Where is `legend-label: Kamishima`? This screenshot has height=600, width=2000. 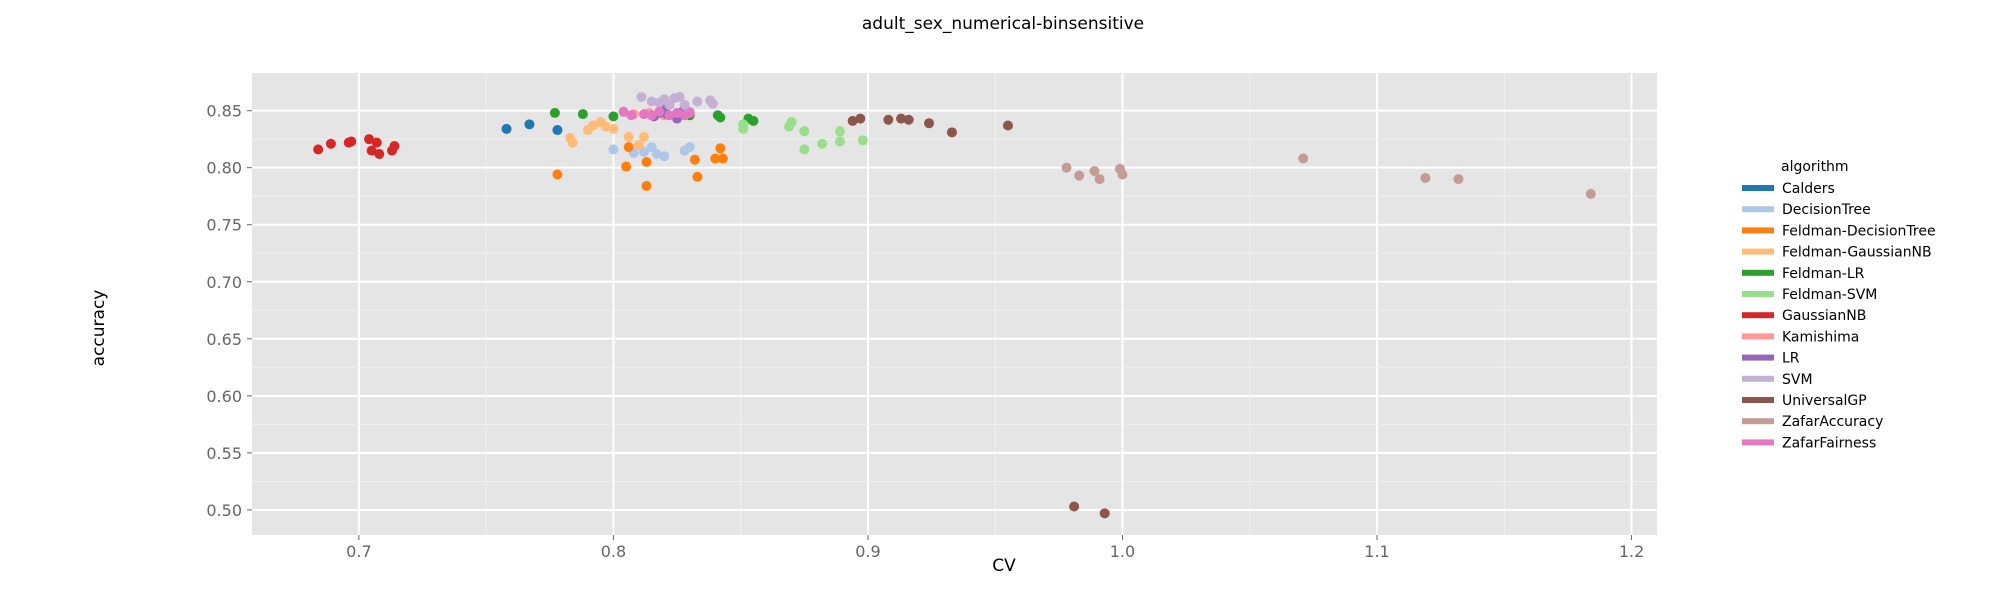 legend-label: Kamishima is located at coordinates (1820, 337).